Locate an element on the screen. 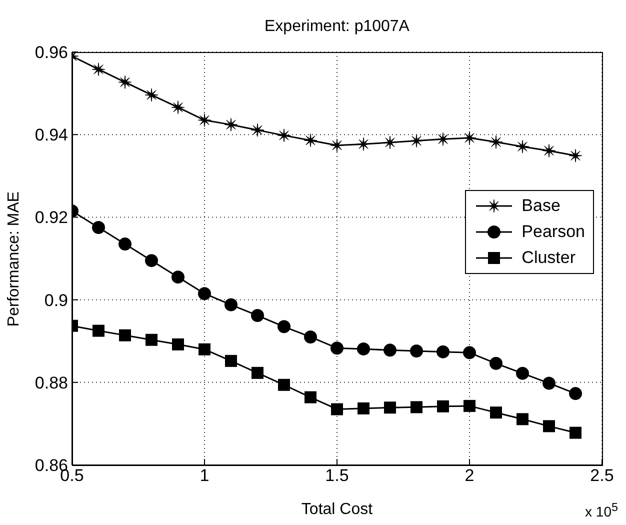 The width and height of the screenshot is (626, 525). text: x 10$^{5}$ is located at coordinates (601, 510).